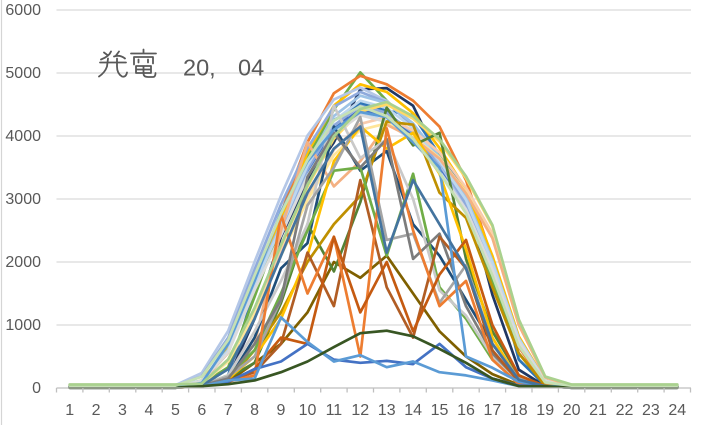  I want to click on svg-text: 3, so click(122, 410).